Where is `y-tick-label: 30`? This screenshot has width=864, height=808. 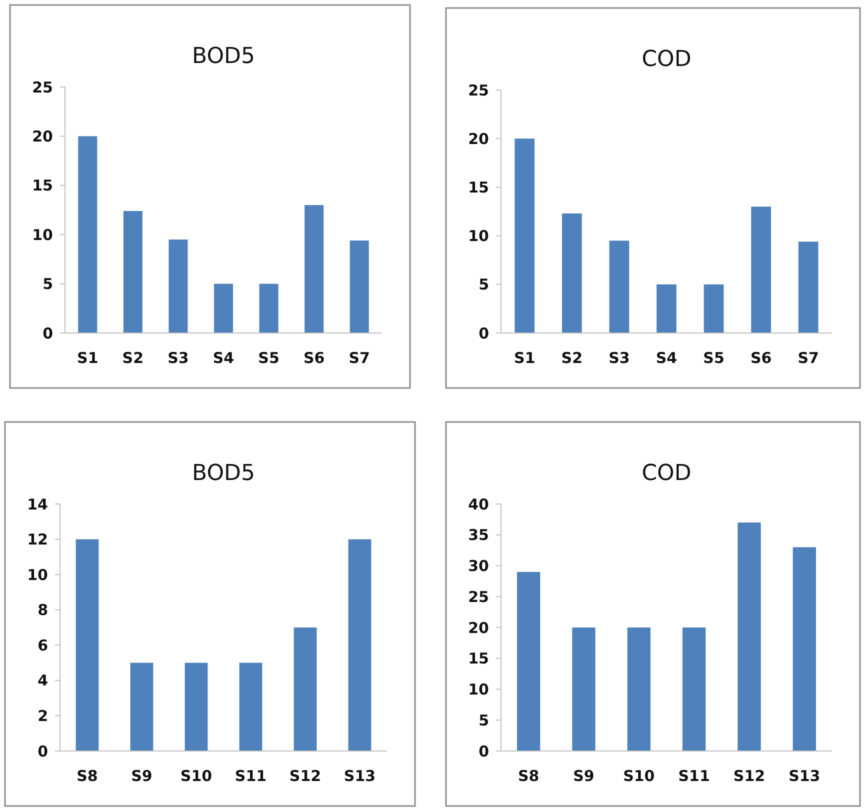
y-tick-label: 30 is located at coordinates (478, 566).